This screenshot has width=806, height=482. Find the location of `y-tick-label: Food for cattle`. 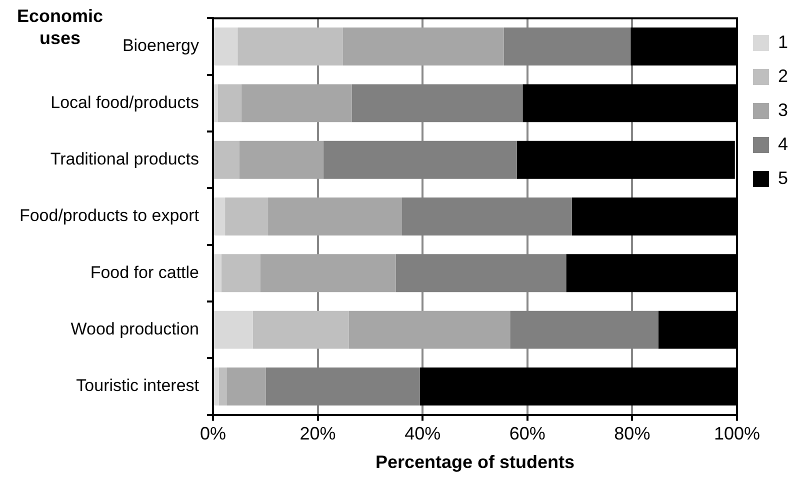

y-tick-label: Food for cattle is located at coordinates (144, 272).